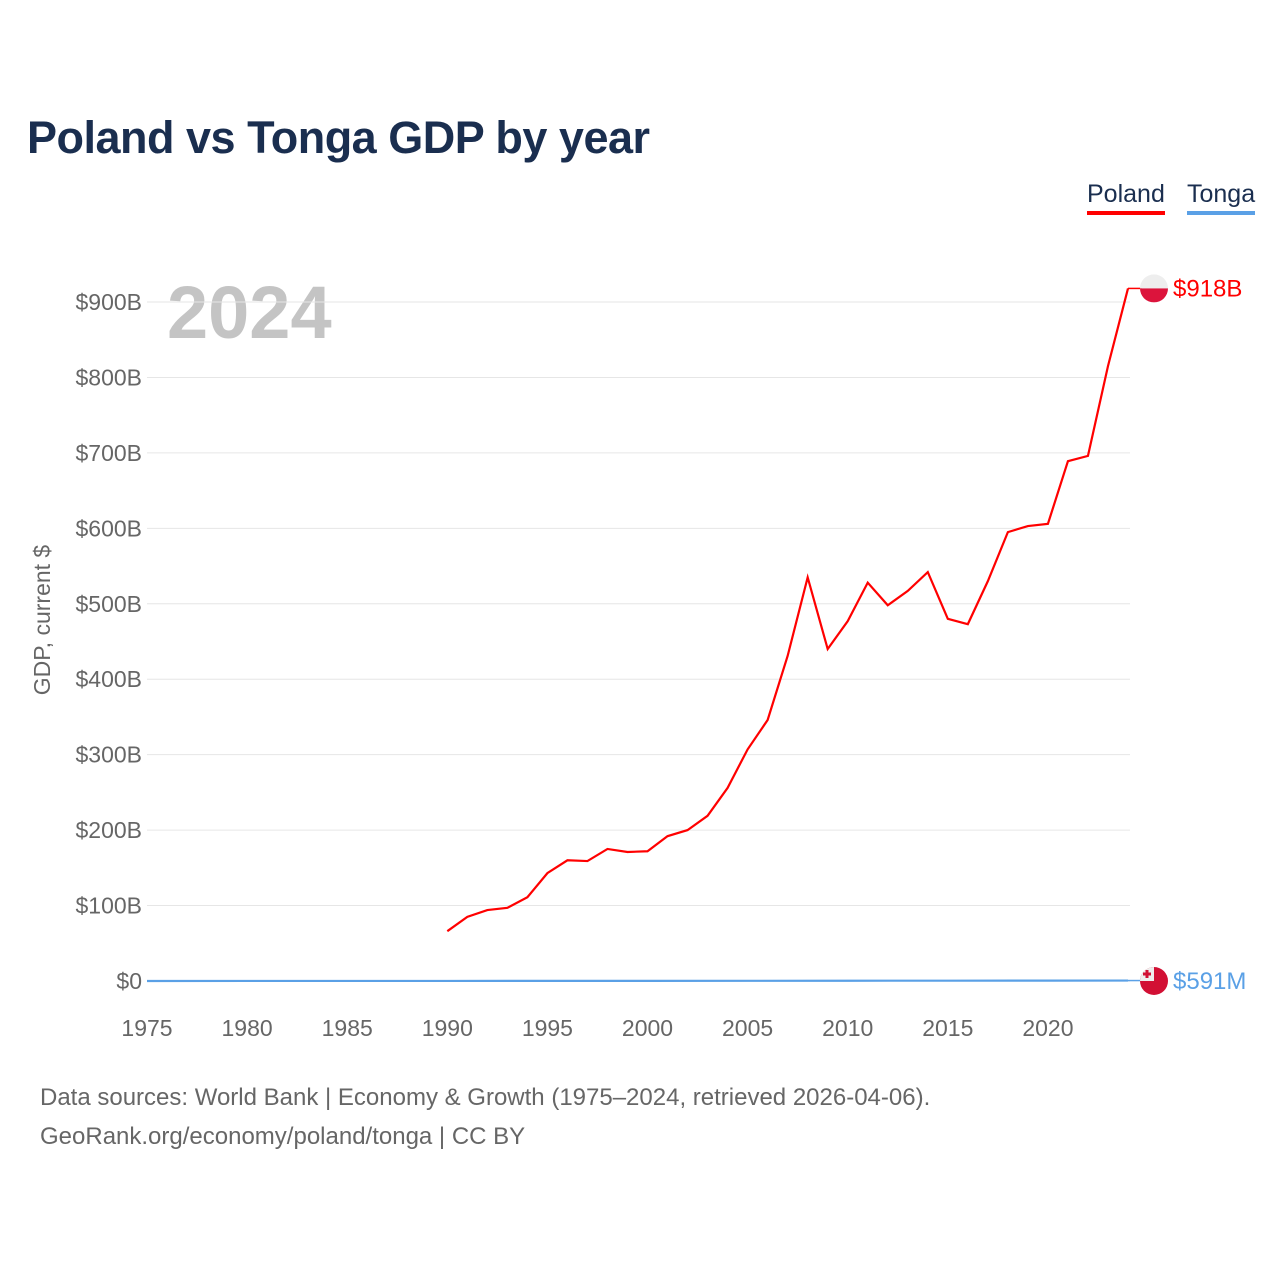  Describe the element at coordinates (283, 1136) in the screenshot. I see `source-line-2: GeoRank.org/economy/poland/tonga | CC BY` at that location.